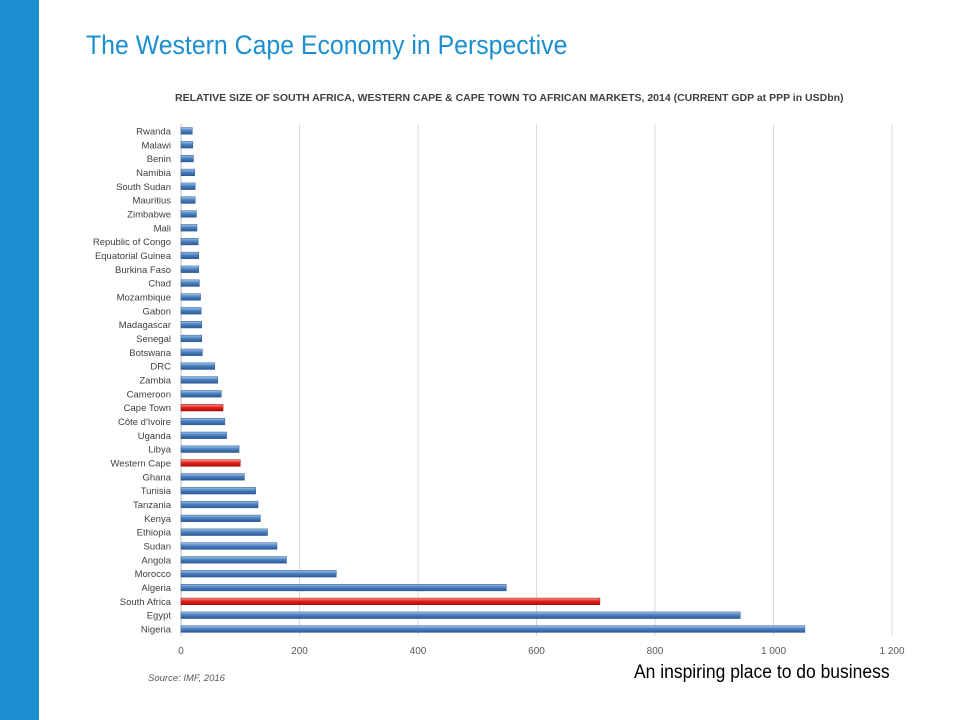 The image size is (960, 720). What do you see at coordinates (229, 546) in the screenshot?
I see `bar-sudan` at bounding box center [229, 546].